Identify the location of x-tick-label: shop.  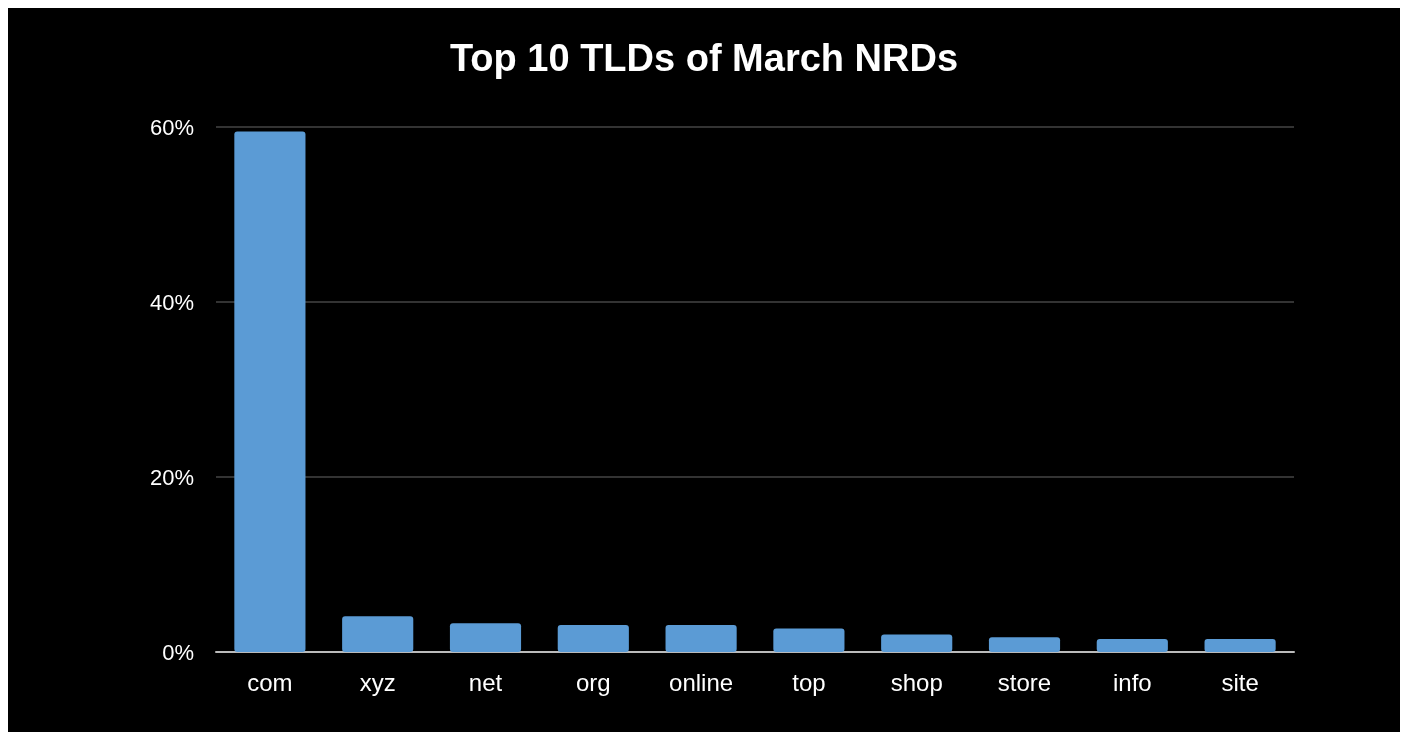
(916, 682).